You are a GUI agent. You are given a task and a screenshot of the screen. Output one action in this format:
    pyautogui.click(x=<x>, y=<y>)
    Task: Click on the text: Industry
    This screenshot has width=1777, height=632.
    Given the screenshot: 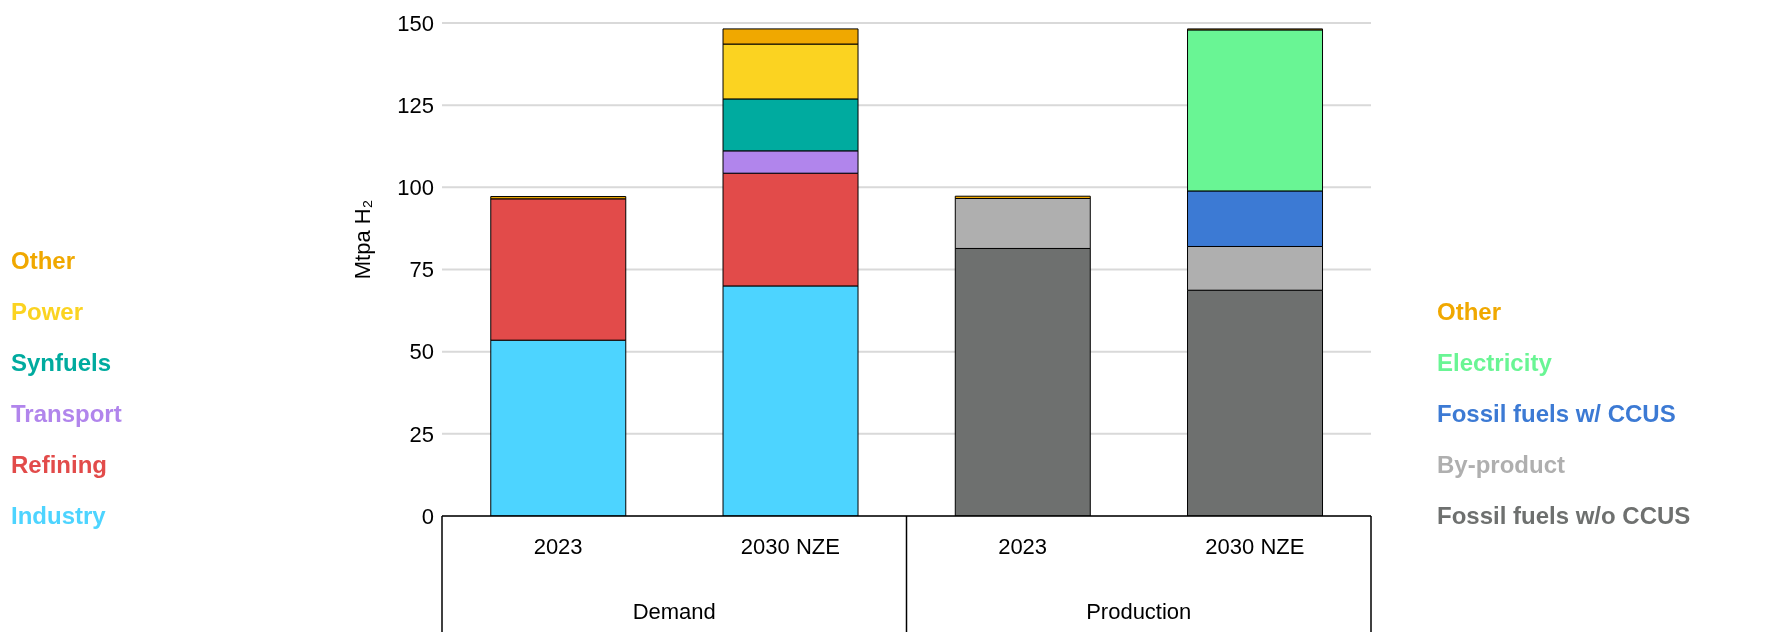 What is the action you would take?
    pyautogui.click(x=58, y=516)
    